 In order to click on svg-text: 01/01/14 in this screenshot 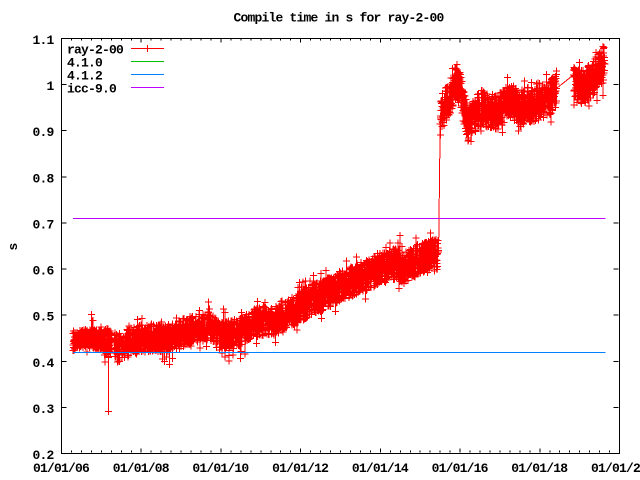, I will do `click(380, 468)`.